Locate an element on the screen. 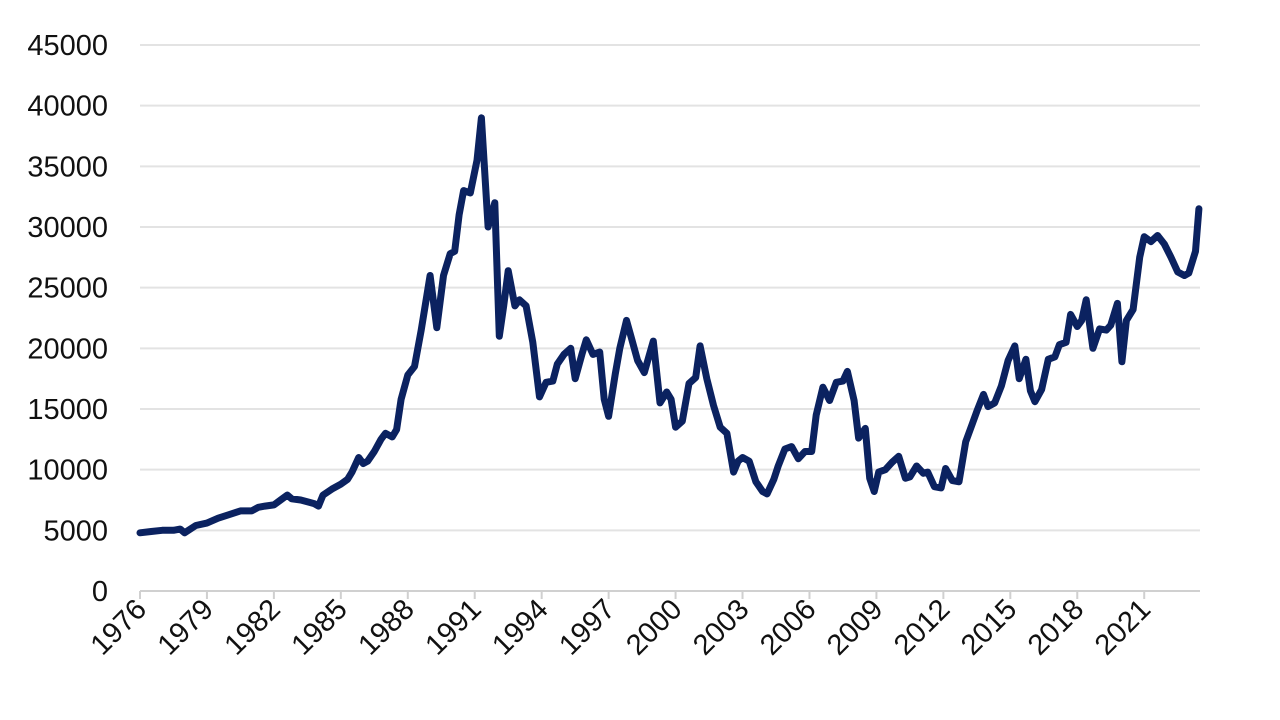 The image size is (1280, 720). x-tick-label: 2000 is located at coordinates (654, 627).